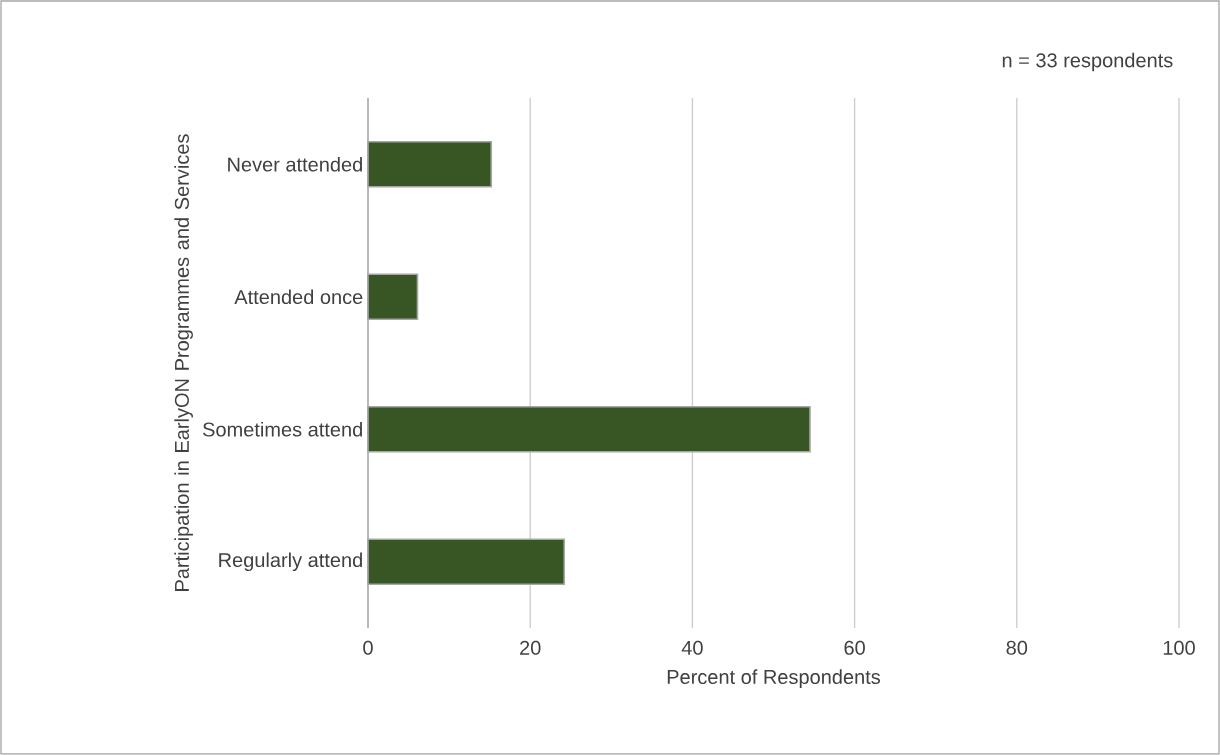 This screenshot has height=755, width=1220. What do you see at coordinates (1087, 62) in the screenshot?
I see `text: n = 33 respondents` at bounding box center [1087, 62].